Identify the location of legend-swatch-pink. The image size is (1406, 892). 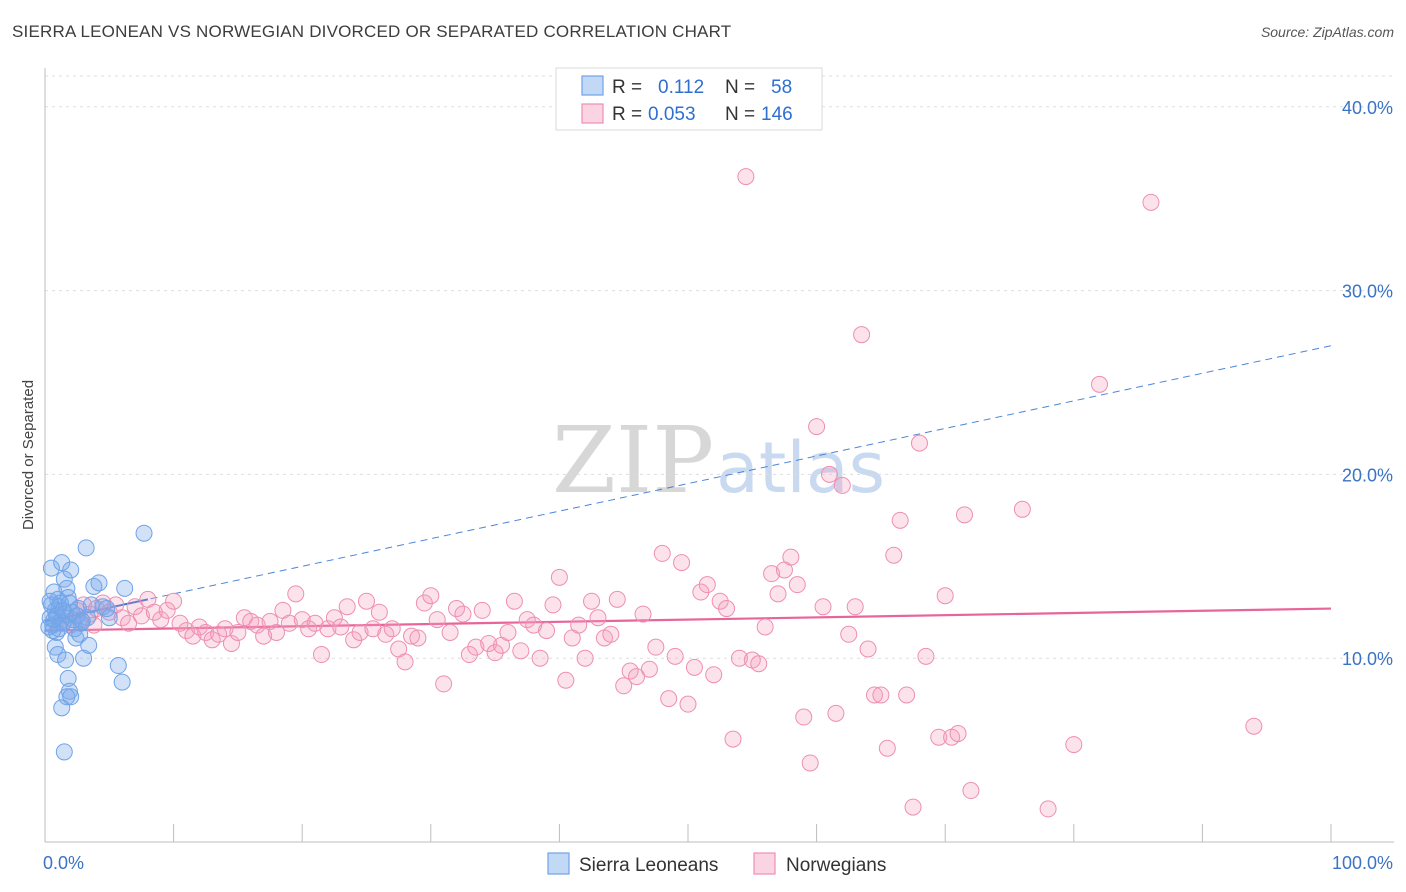
(592, 113).